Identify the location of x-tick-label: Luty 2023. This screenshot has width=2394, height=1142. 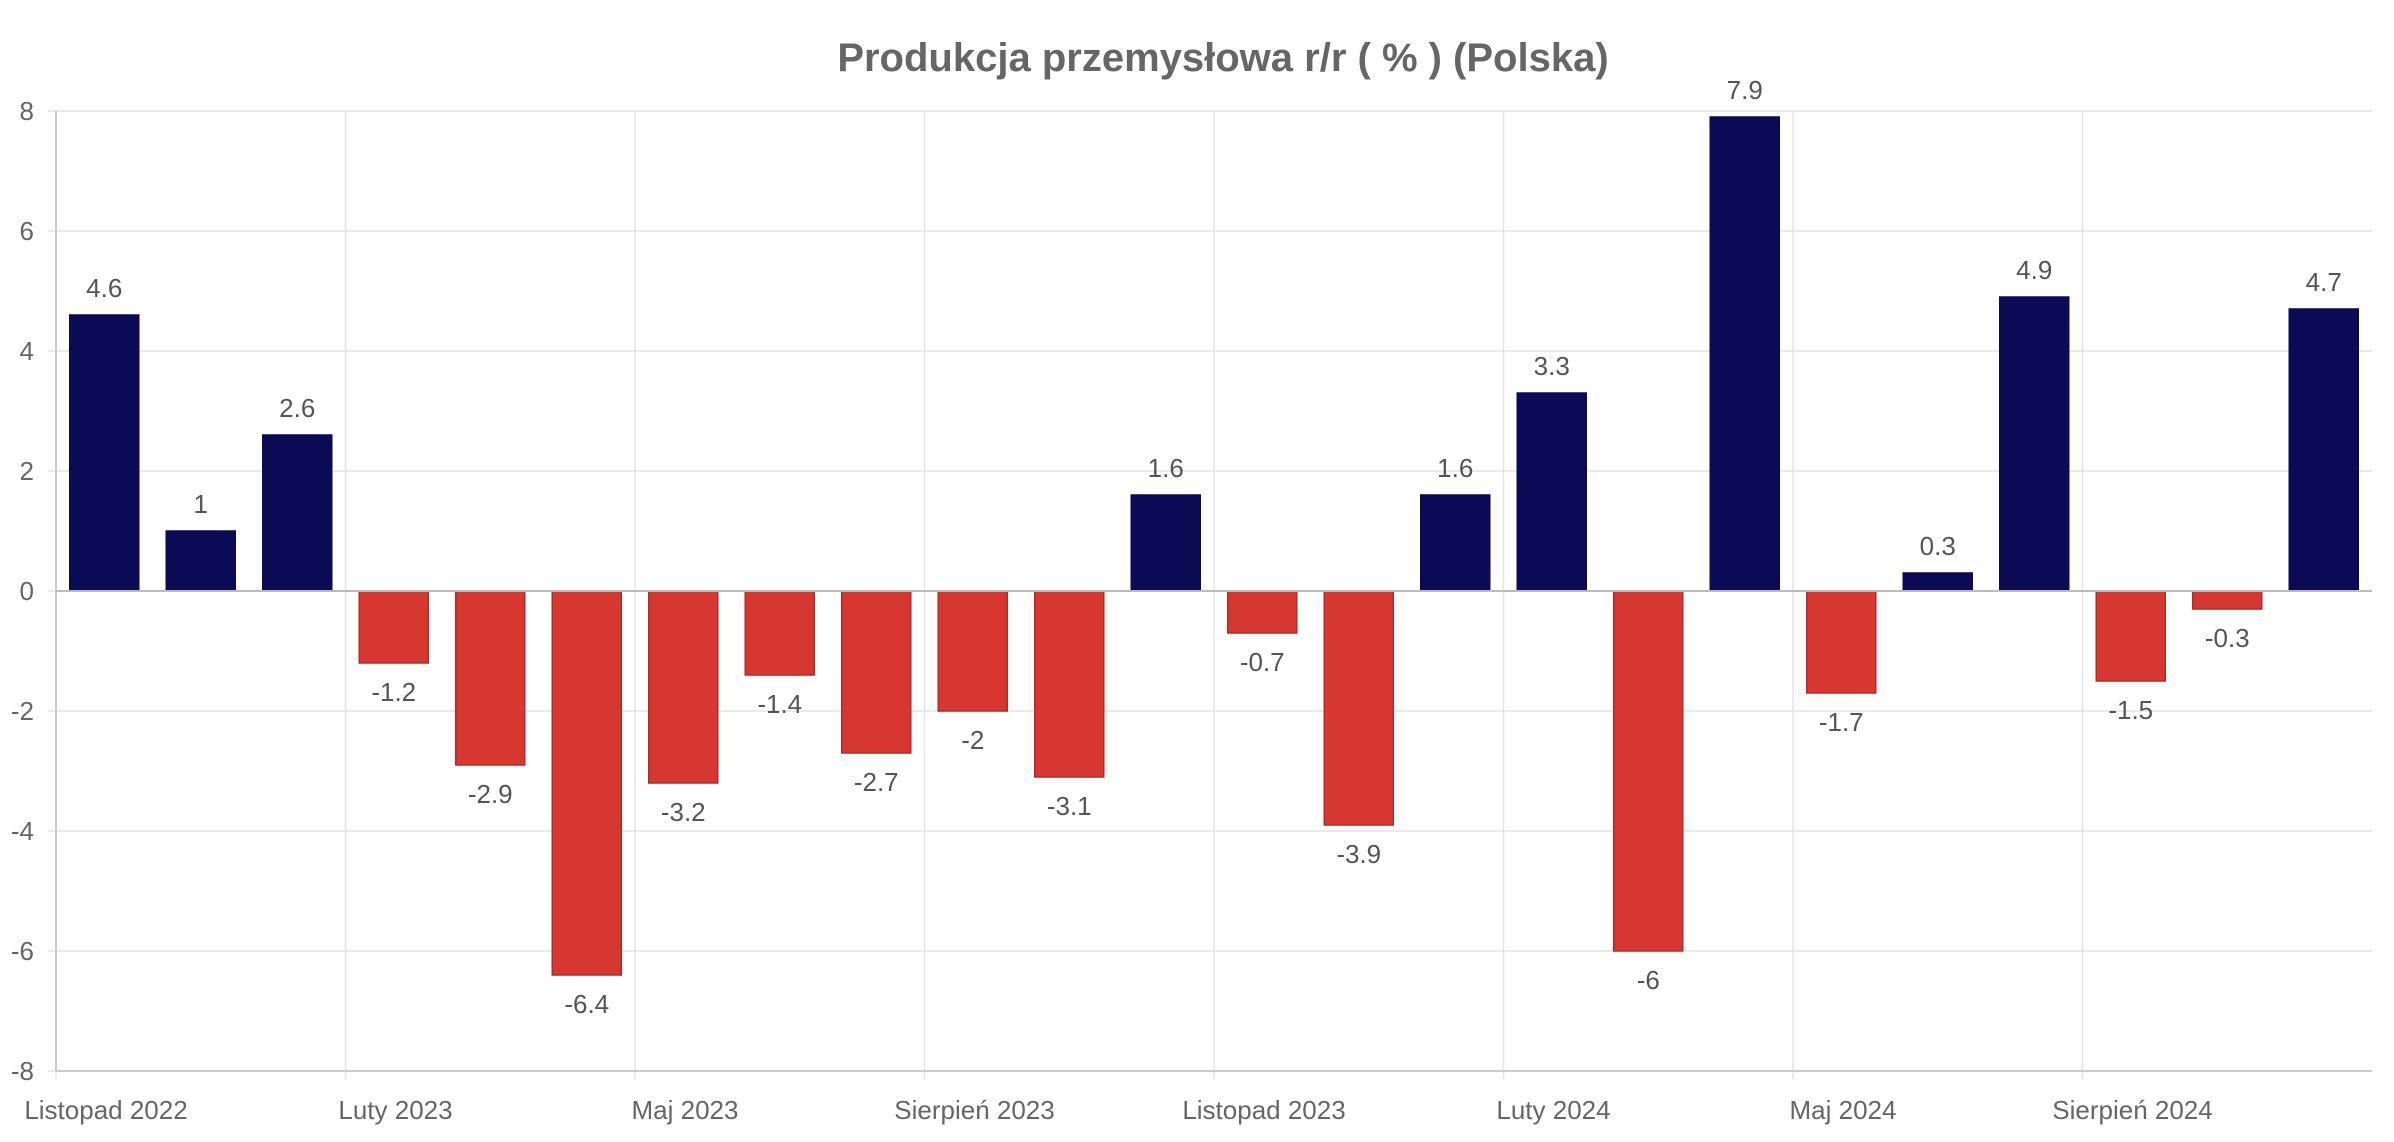
(395, 1110).